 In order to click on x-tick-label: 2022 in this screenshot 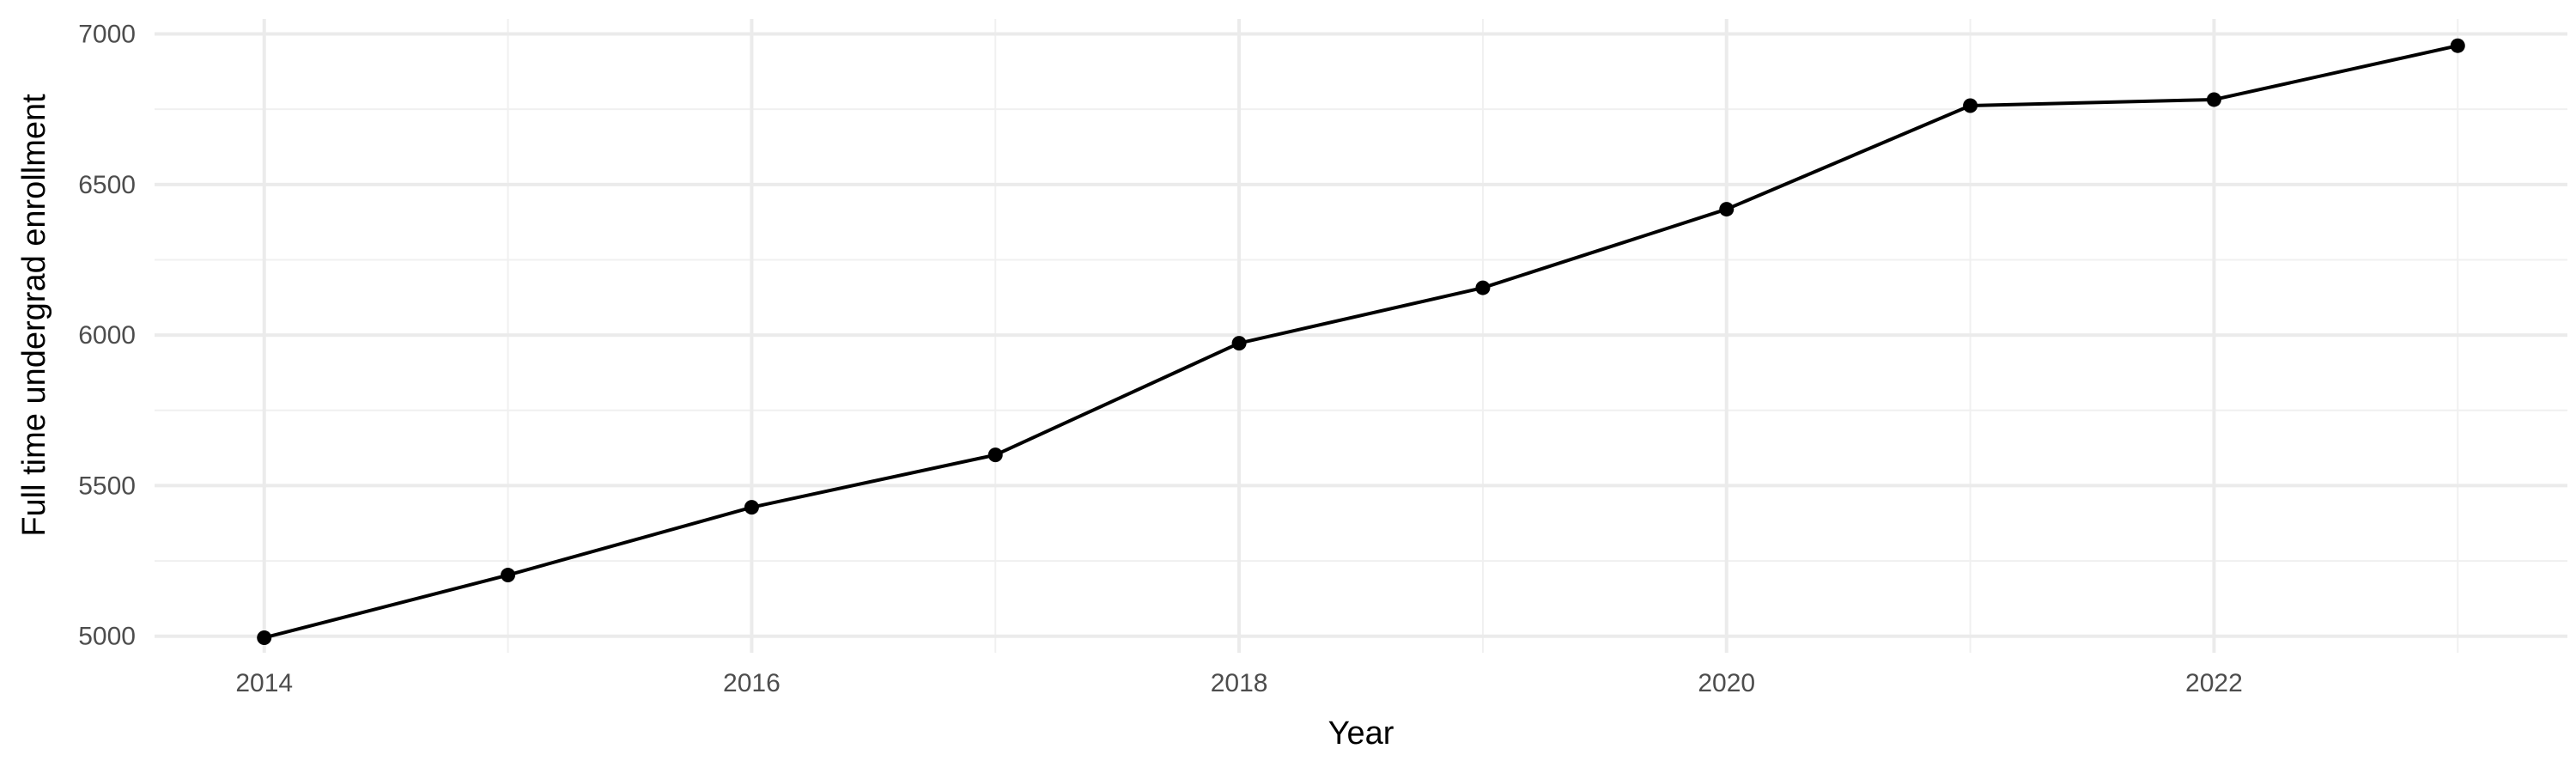, I will do `click(2214, 683)`.